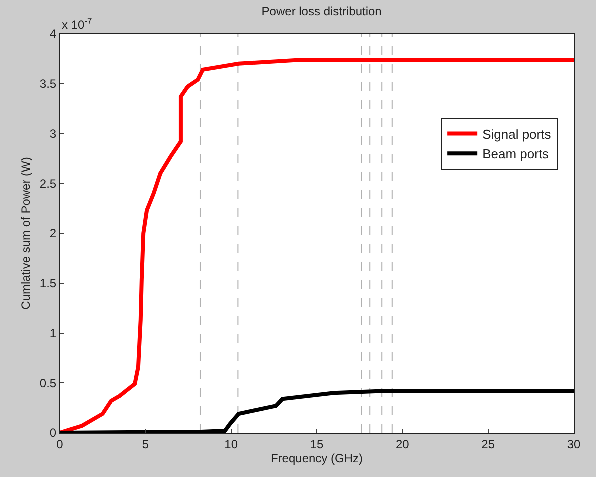  What do you see at coordinates (53, 133) in the screenshot?
I see `y-tick-label: 3` at bounding box center [53, 133].